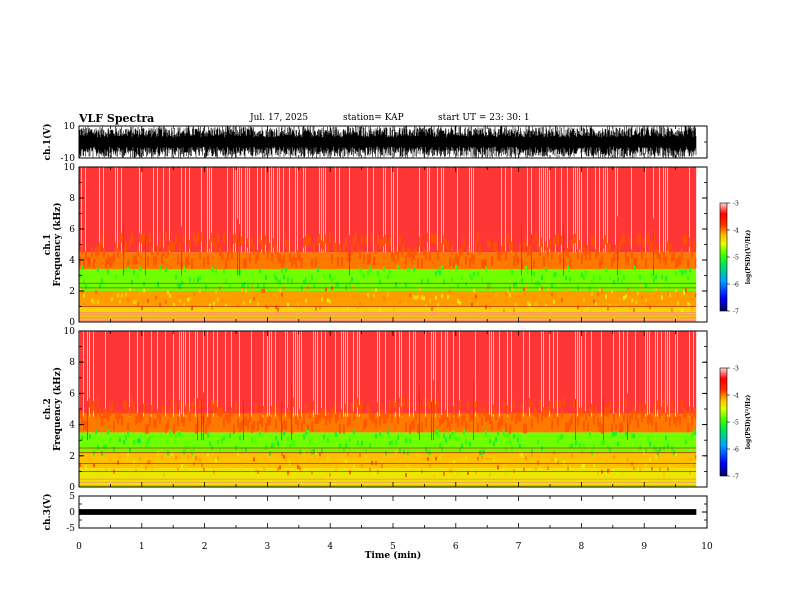 This screenshot has width=792, height=612. What do you see at coordinates (330, 547) in the screenshot?
I see `time-tick-label: 4` at bounding box center [330, 547].